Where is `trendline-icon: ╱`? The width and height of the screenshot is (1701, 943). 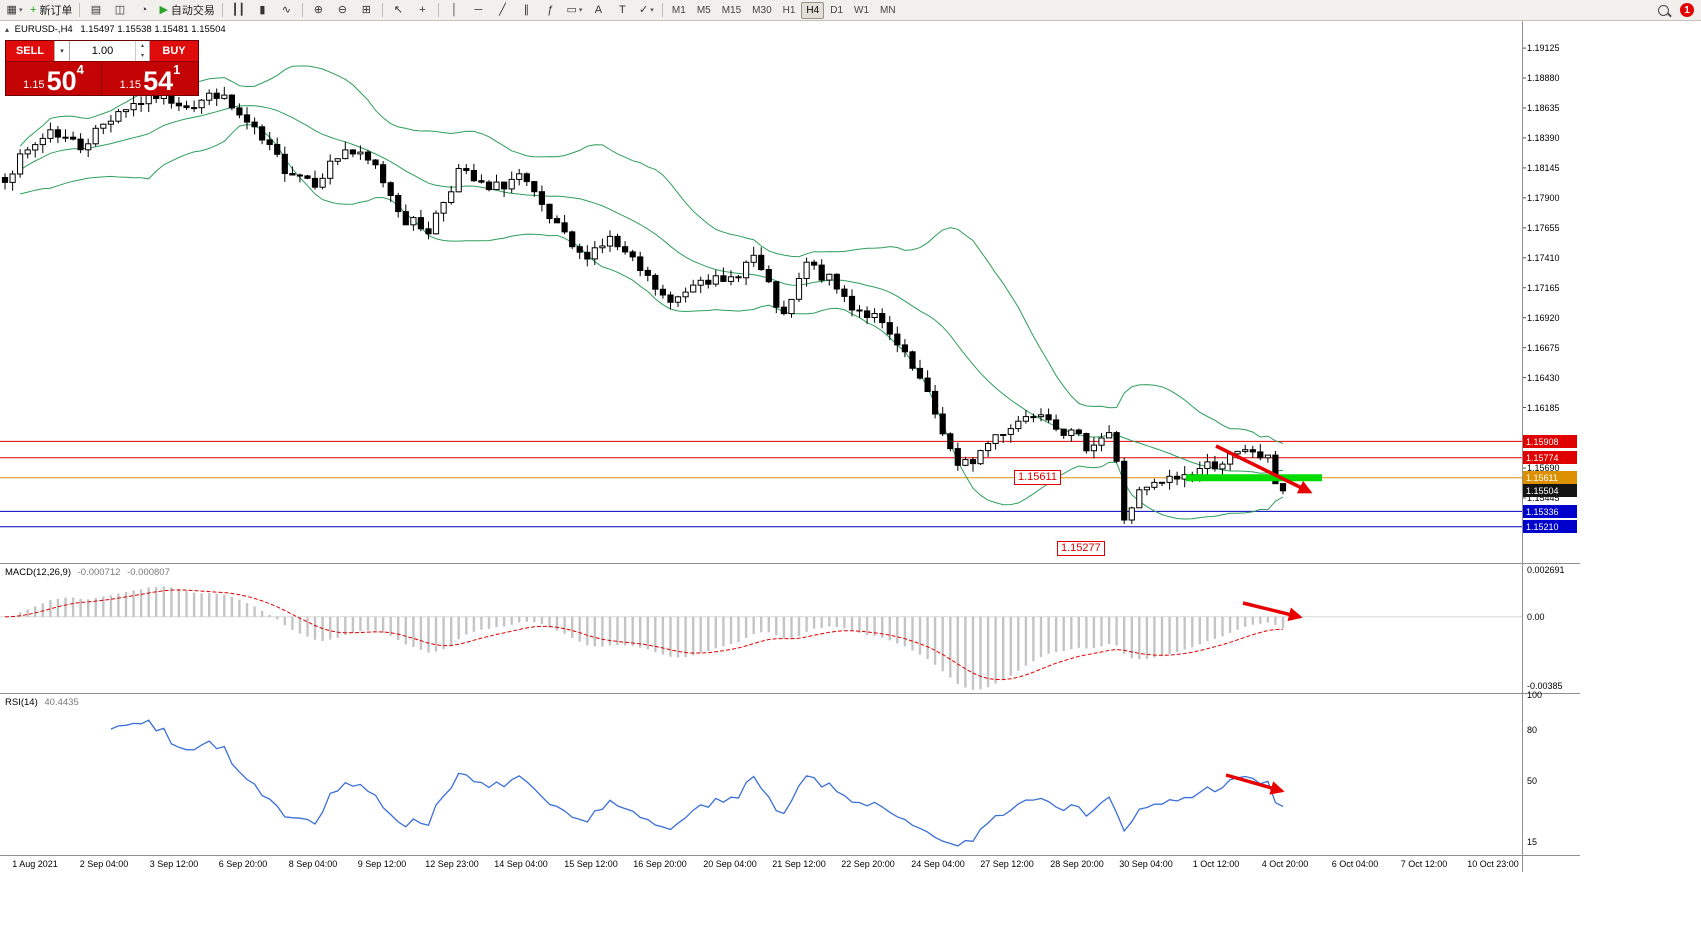
trendline-icon: ╱ is located at coordinates (502, 9).